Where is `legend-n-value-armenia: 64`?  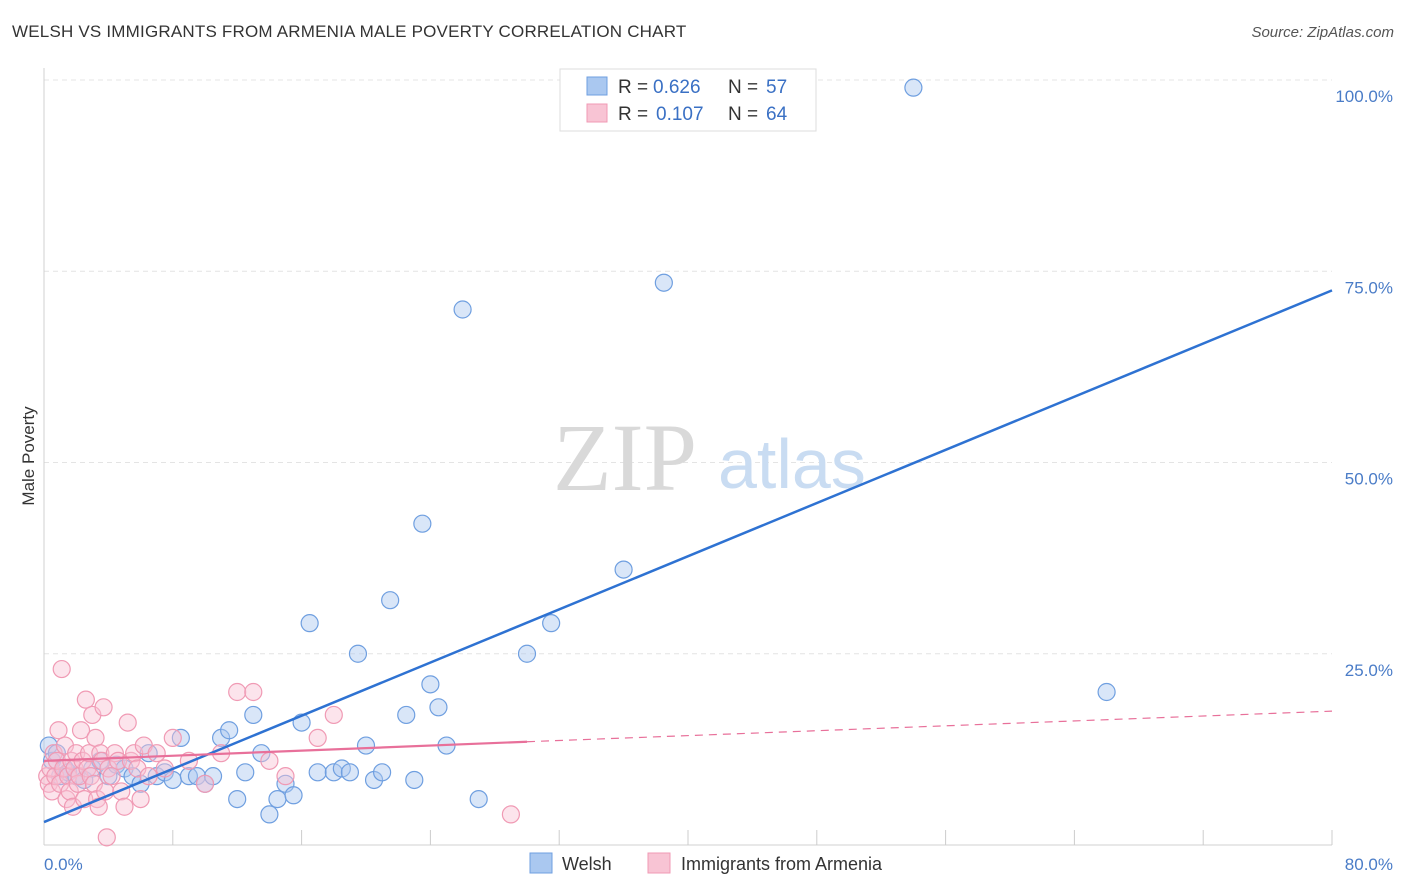 legend-n-value-armenia: 64 is located at coordinates (777, 114).